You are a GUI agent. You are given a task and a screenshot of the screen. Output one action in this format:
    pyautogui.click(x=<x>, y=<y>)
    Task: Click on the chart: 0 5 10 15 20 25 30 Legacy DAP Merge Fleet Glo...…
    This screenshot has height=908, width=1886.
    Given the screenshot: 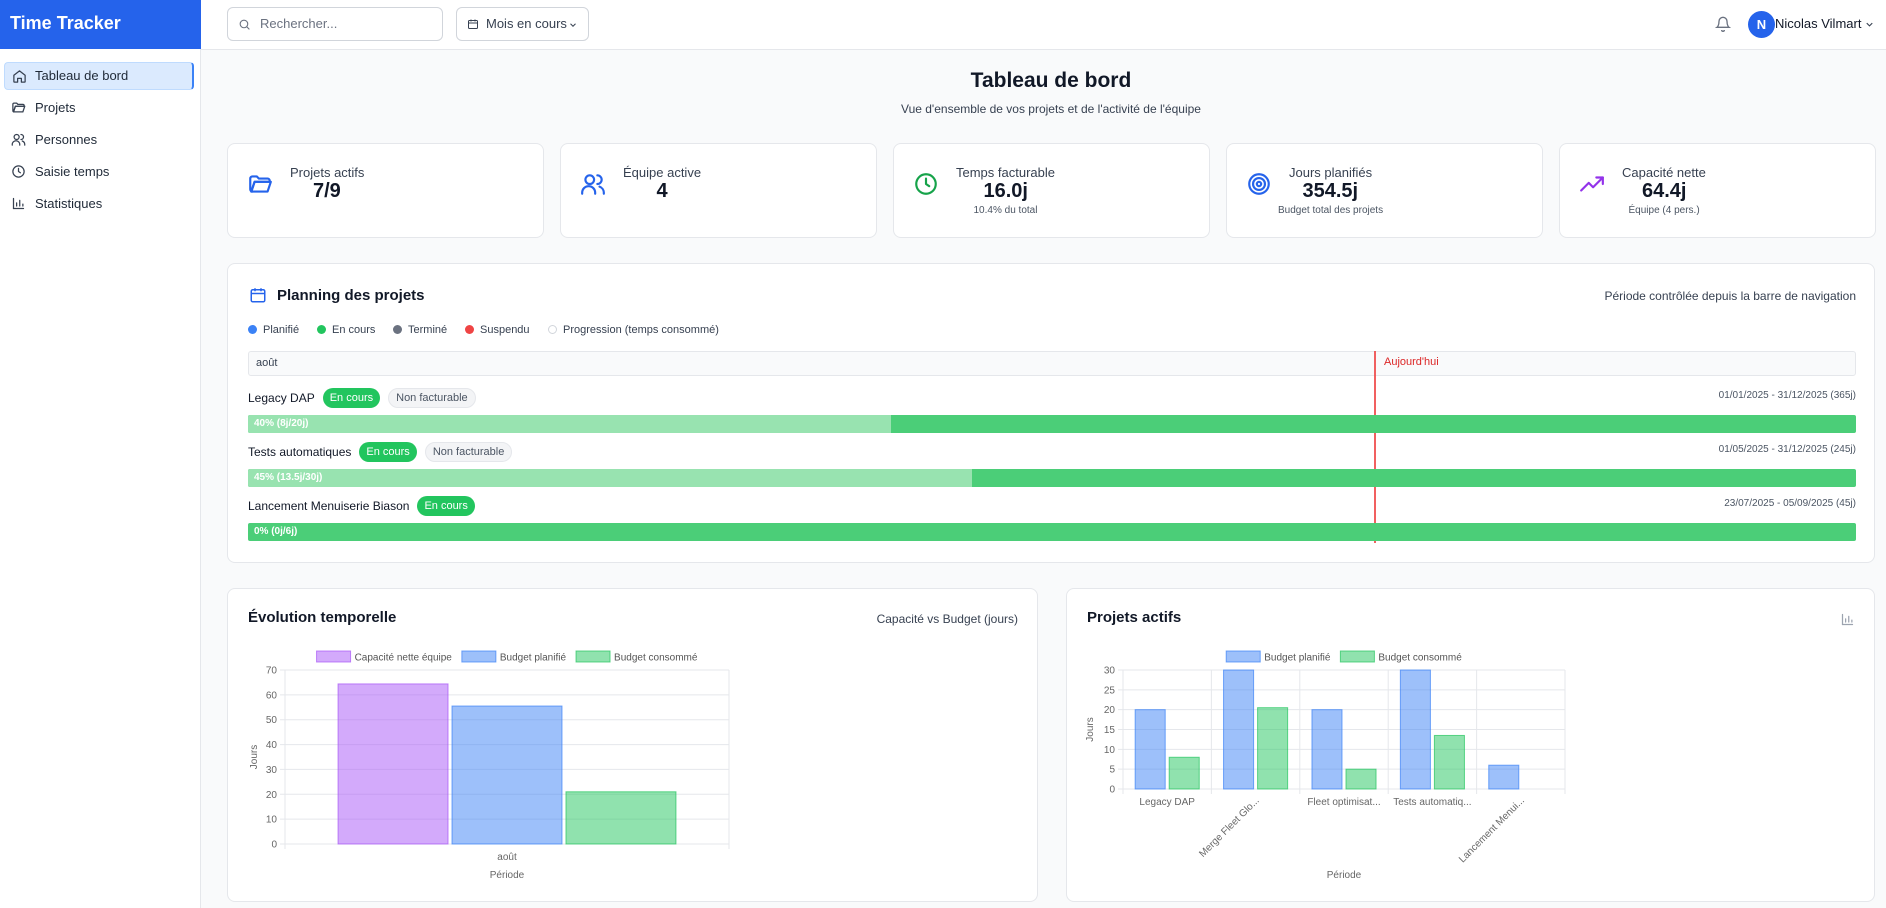 What is the action you would take?
    pyautogui.click(x=1325, y=765)
    